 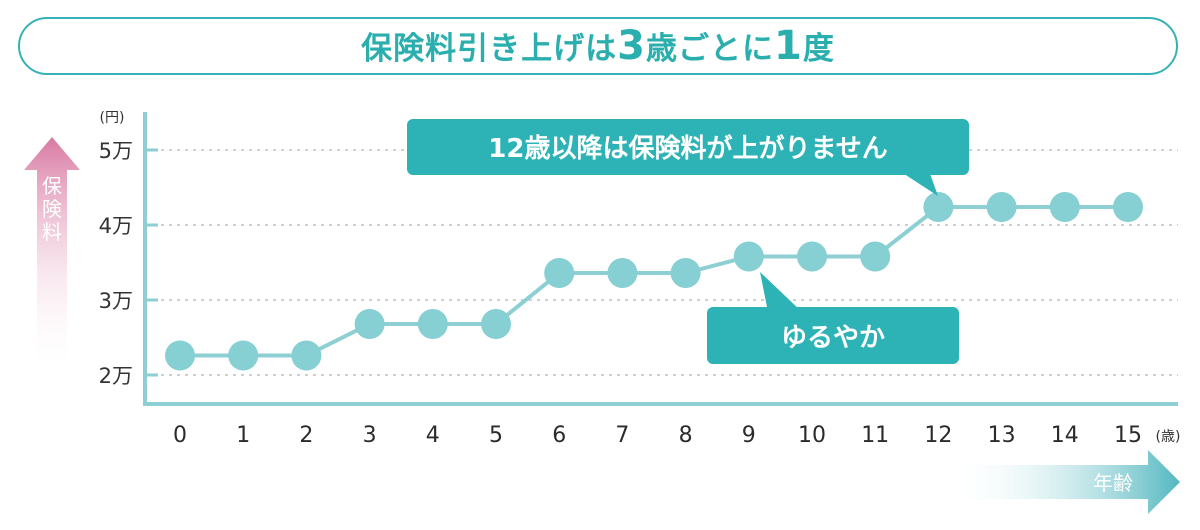 I want to click on x-tick-label: 1, so click(x=243, y=435).